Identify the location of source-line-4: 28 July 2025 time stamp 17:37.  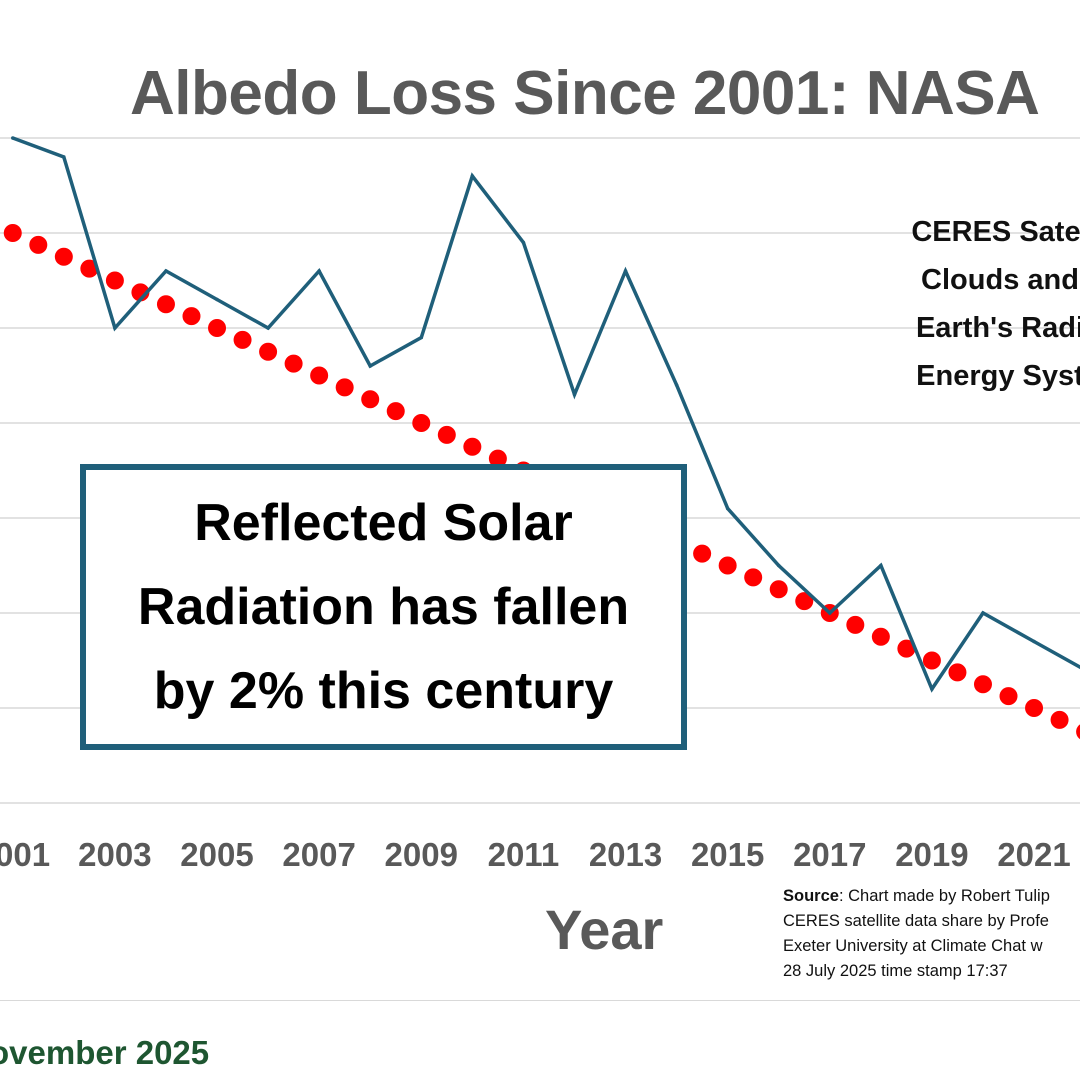
(895, 971).